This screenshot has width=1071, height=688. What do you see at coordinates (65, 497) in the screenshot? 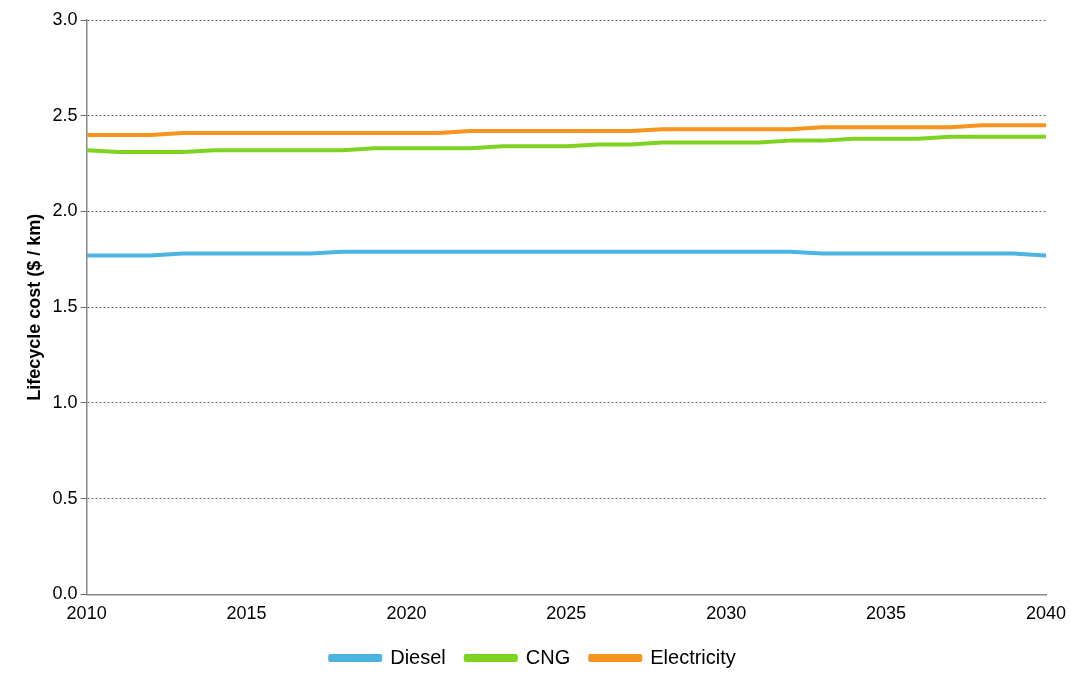
I see `y-tick-label: 0.5` at bounding box center [65, 497].